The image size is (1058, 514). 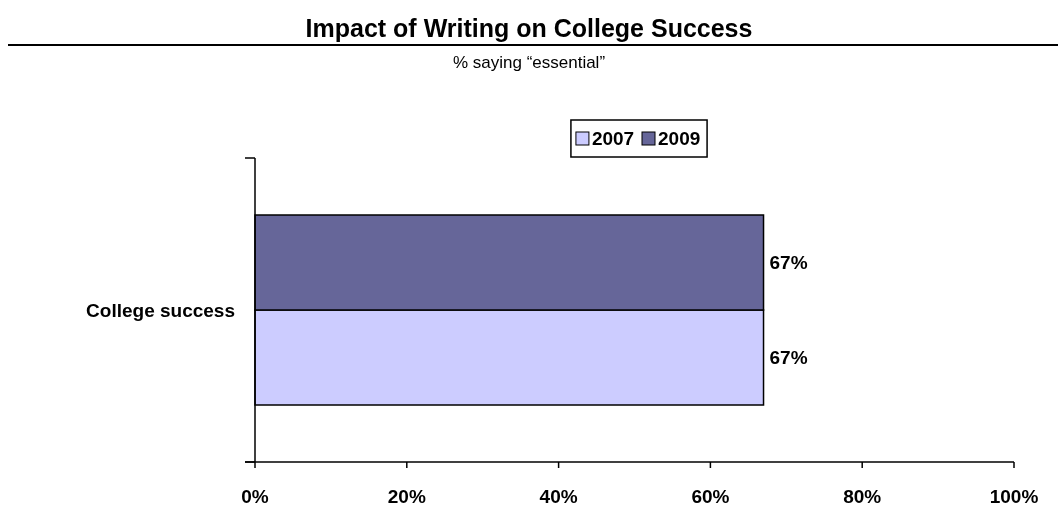 I want to click on chart-subtitle: % saying “essential”, so click(x=529, y=62).